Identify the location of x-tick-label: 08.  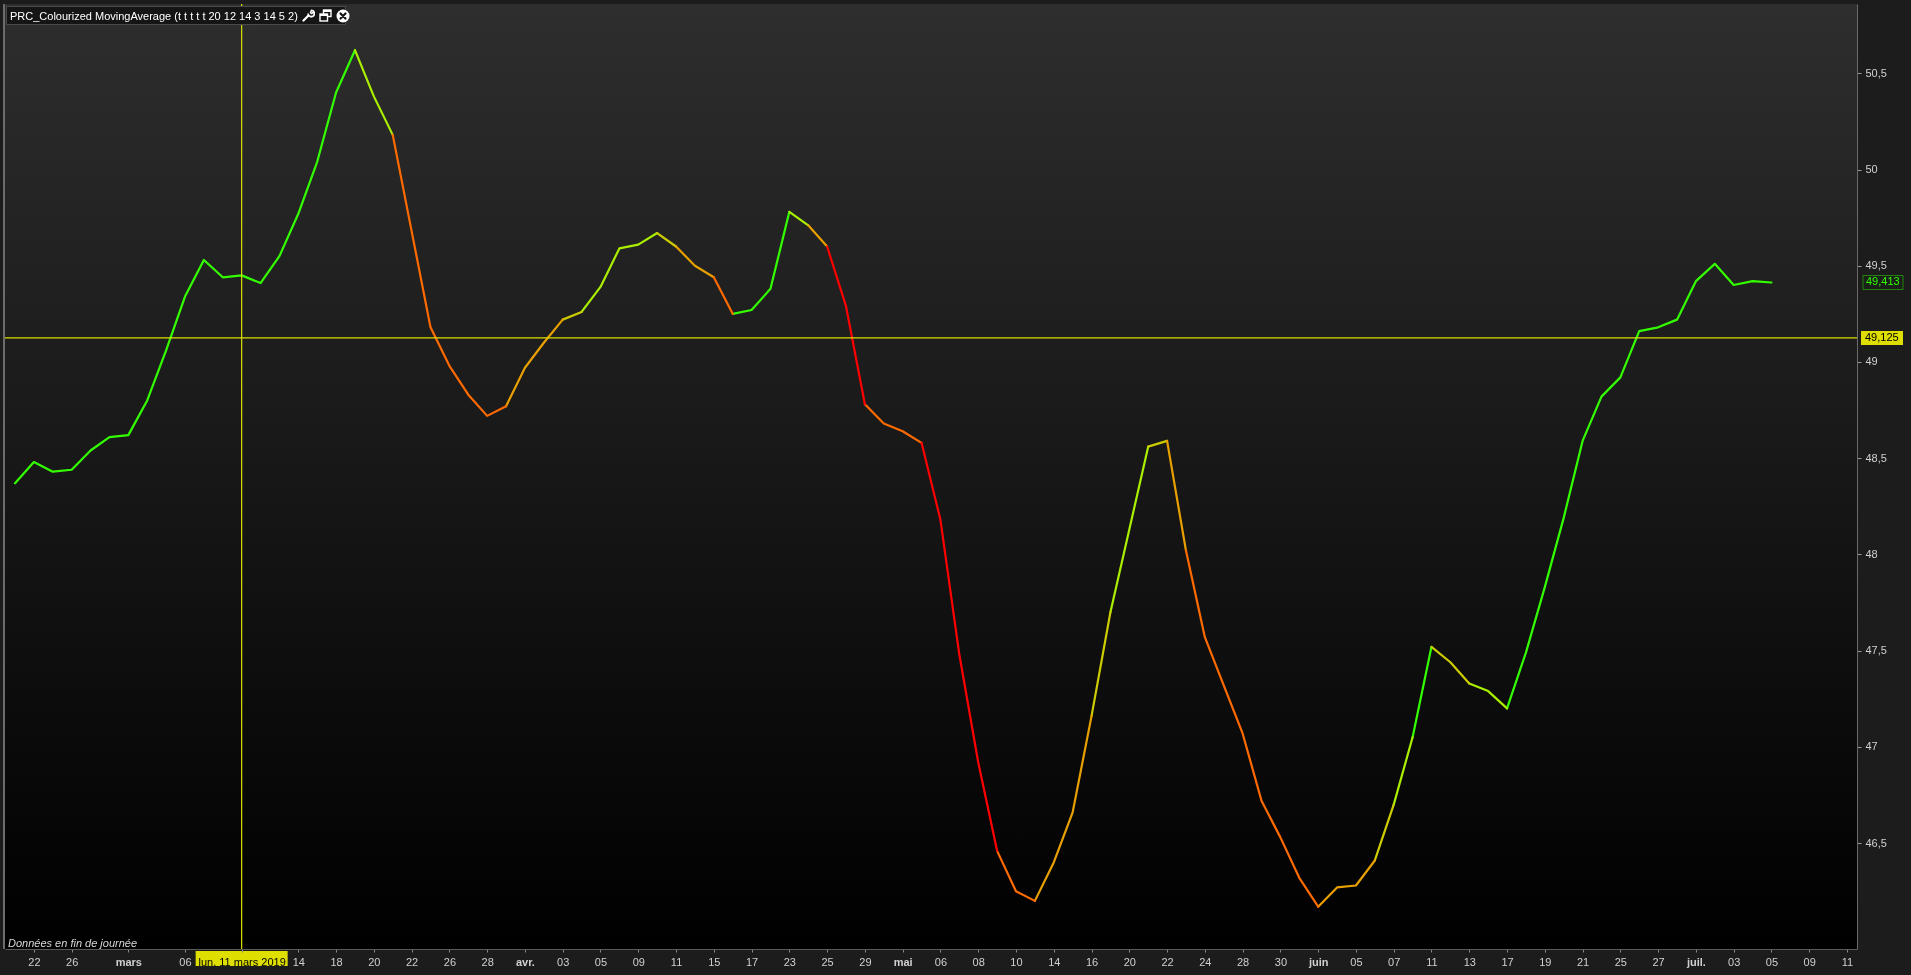
(978, 961).